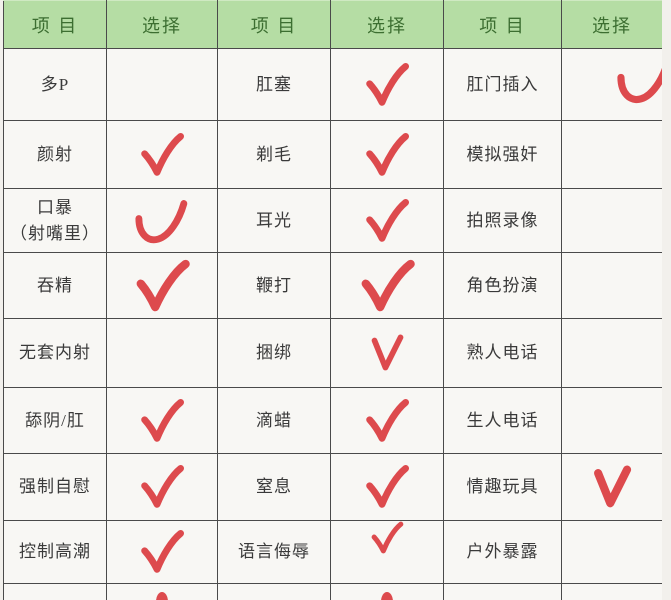  I want to click on checklist-header: 项 目 选择 项 目 选择 项 目 选择, so click(332, 24).